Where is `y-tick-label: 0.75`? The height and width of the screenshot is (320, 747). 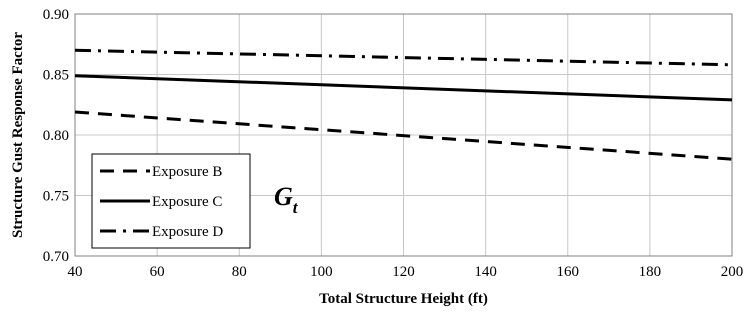 y-tick-label: 0.75 is located at coordinates (56, 197).